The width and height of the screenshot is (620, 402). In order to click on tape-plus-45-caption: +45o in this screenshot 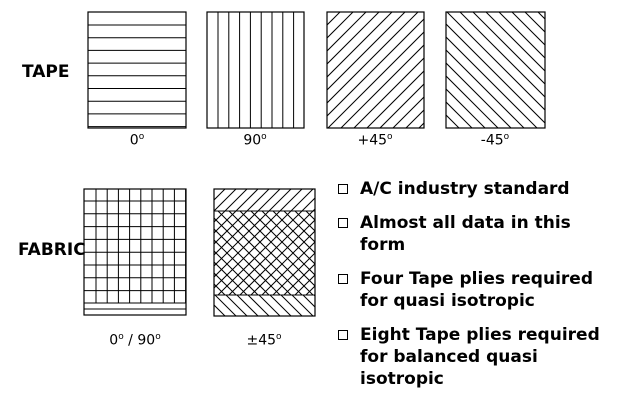, I will do `click(375, 140)`.